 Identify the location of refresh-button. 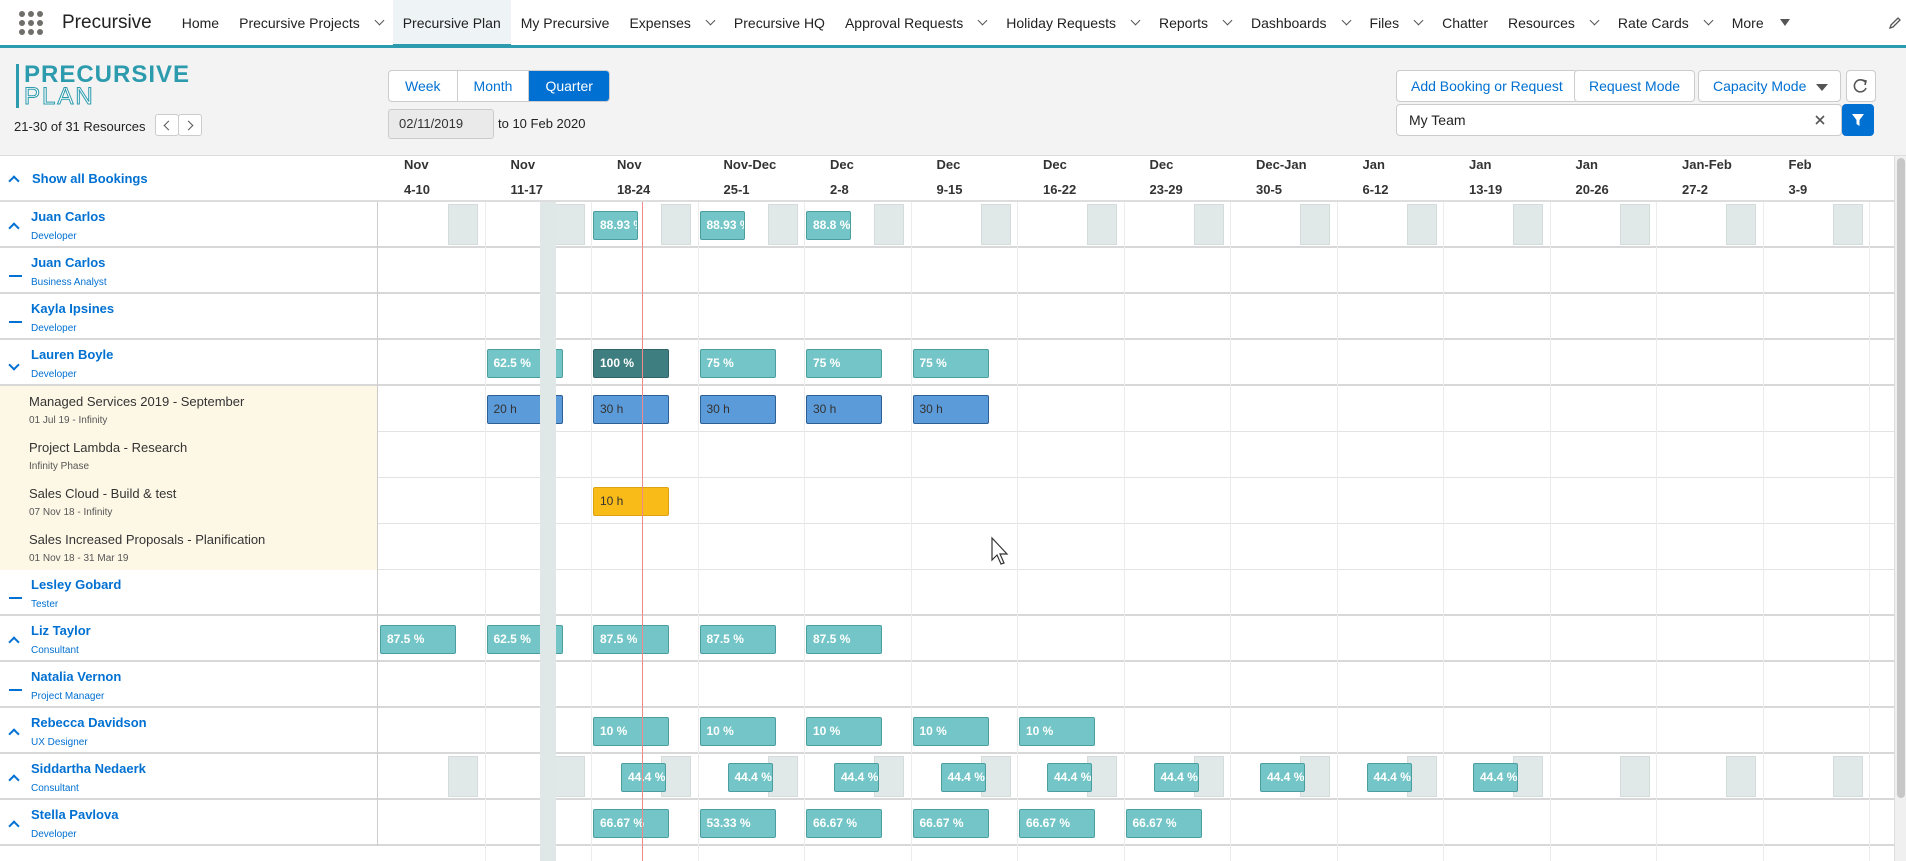
(1861, 86).